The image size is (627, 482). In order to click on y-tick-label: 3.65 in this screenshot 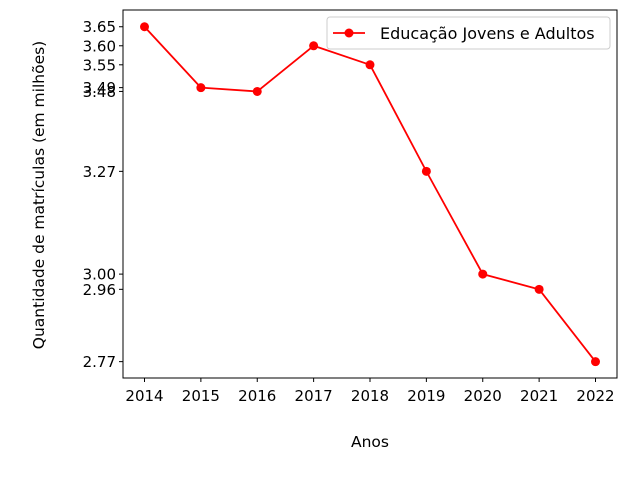, I will do `click(99, 27)`.